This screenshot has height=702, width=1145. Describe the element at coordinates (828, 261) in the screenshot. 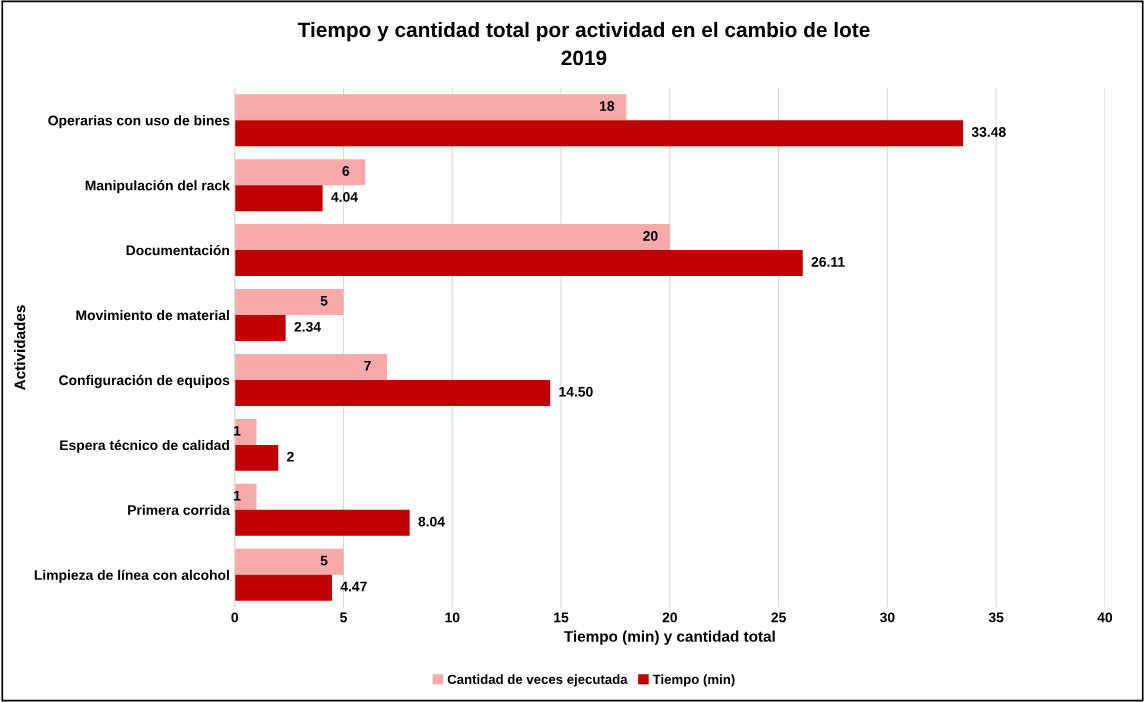

I see `data-label: 26.11` at that location.